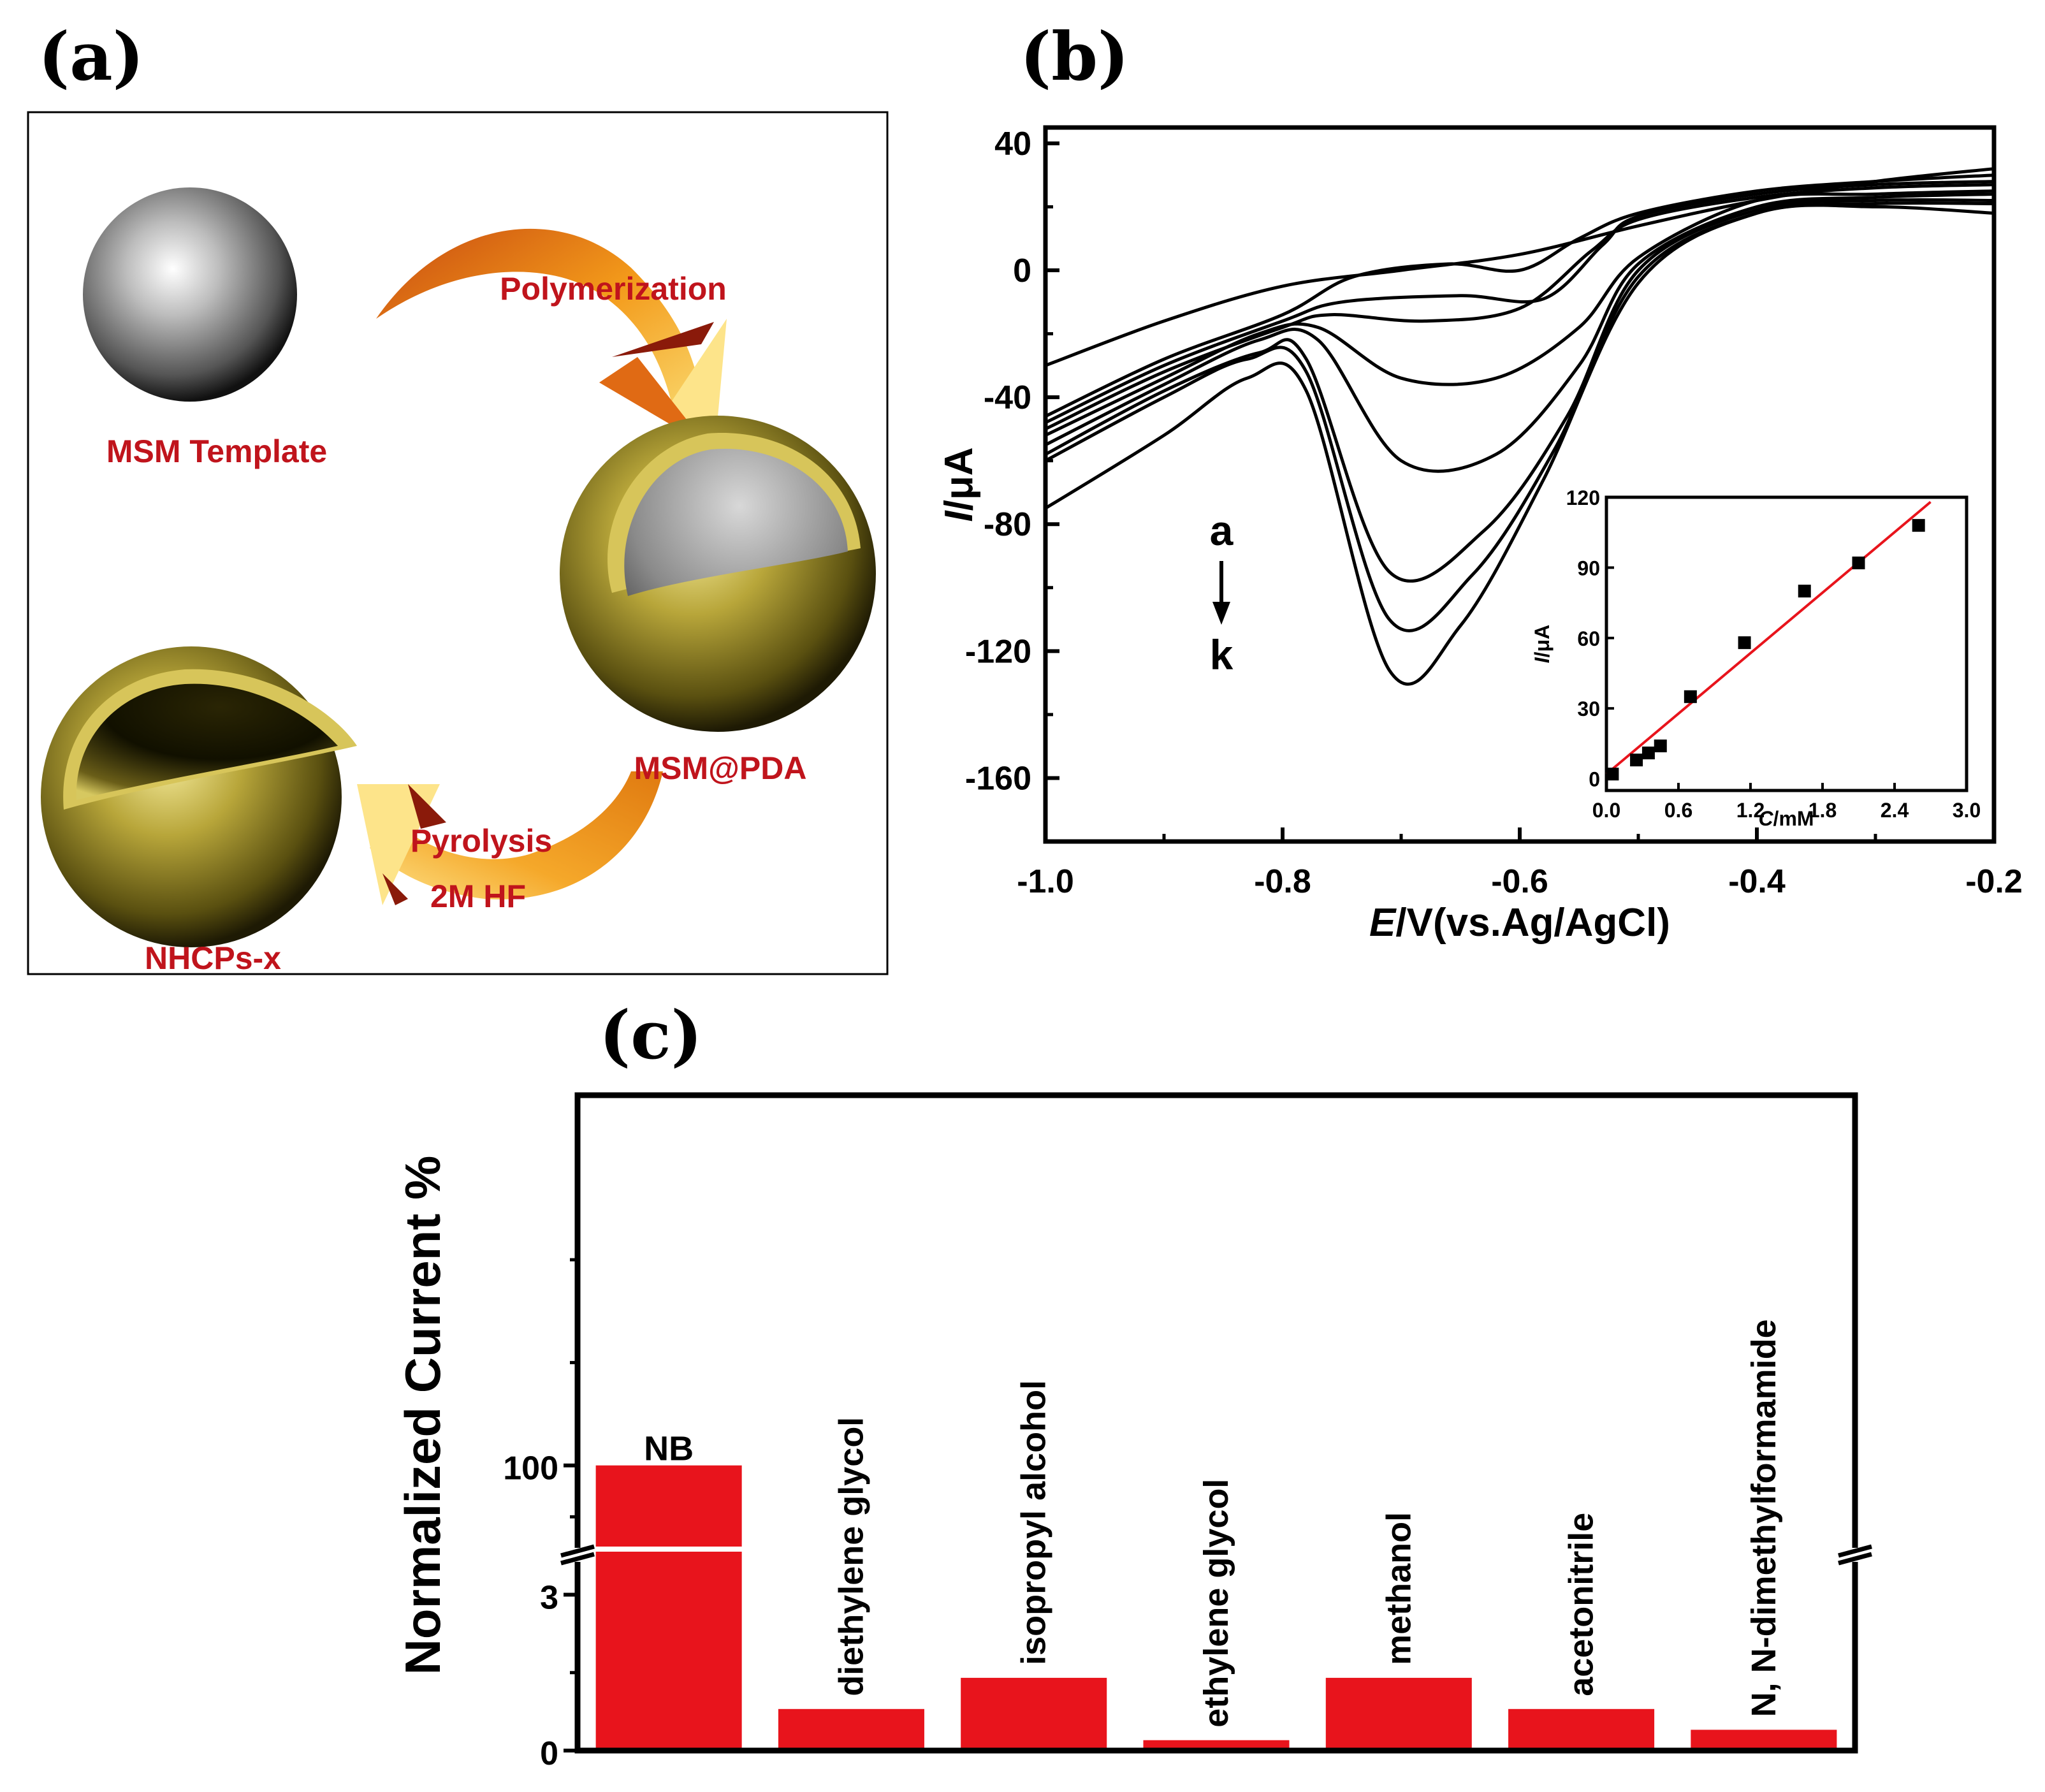 Image resolution: width=2045 pixels, height=1792 pixels. What do you see at coordinates (190, 294) in the screenshot?
I see `msm-template-sphere` at bounding box center [190, 294].